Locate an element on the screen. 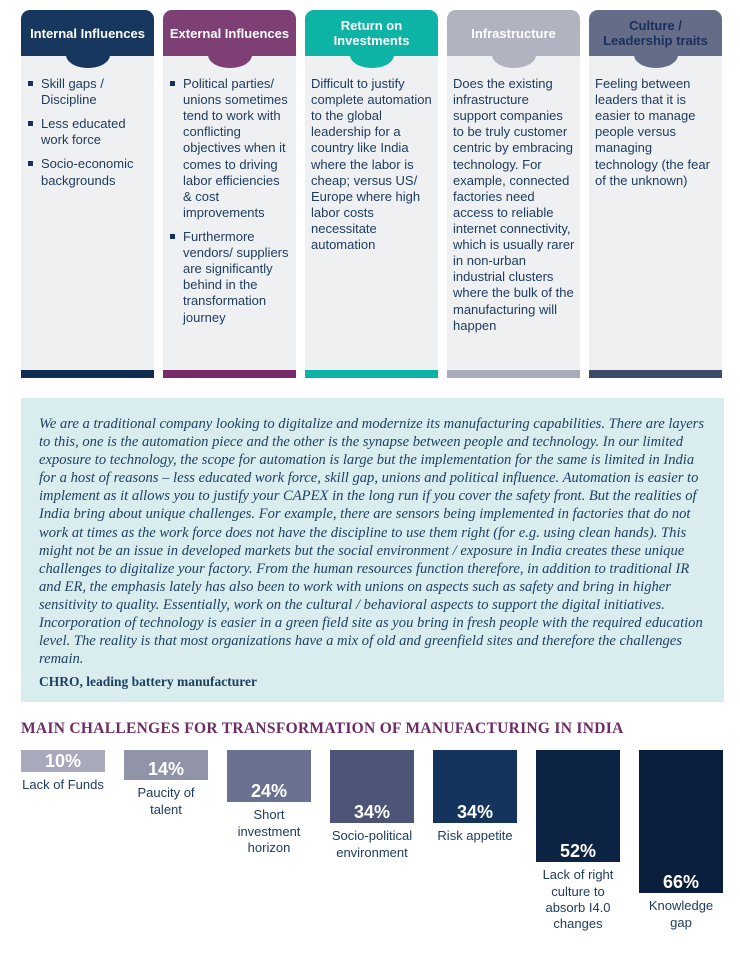 This screenshot has height=964, width=740. list-item: Socio-economic backgrounds is located at coordinates (88, 172).